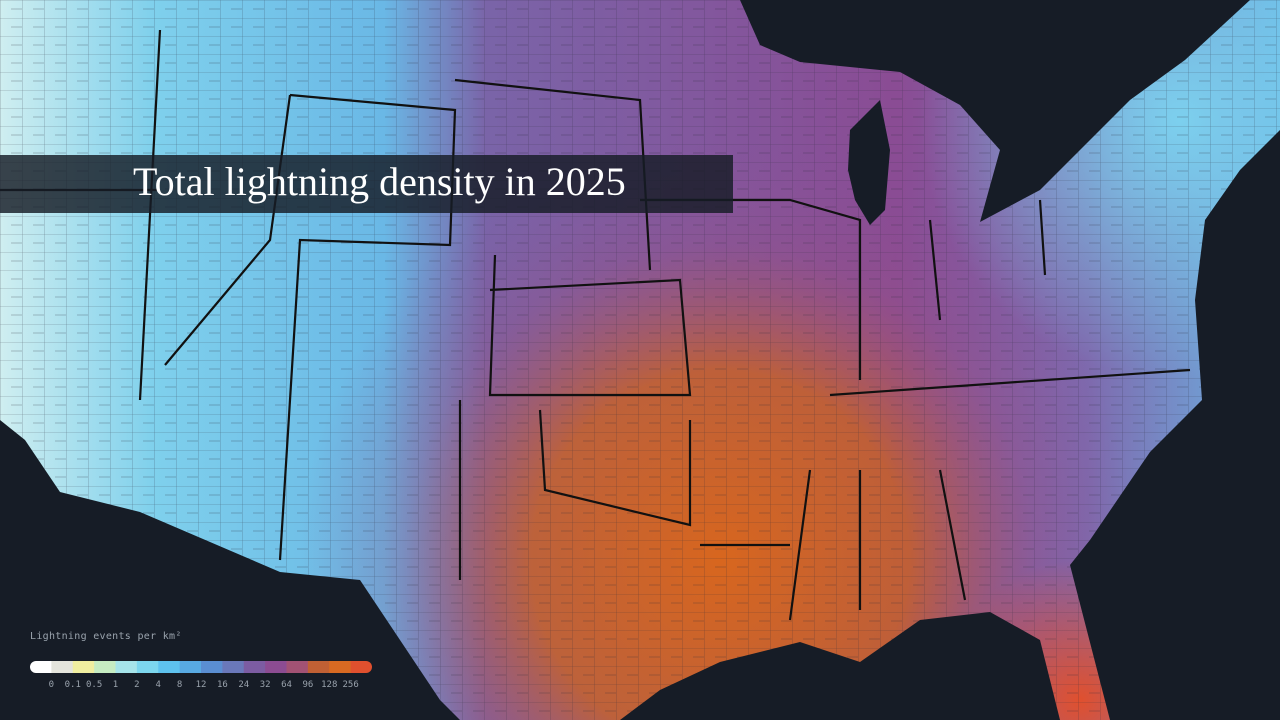  What do you see at coordinates (72, 685) in the screenshot?
I see `legend-label: 0.1` at bounding box center [72, 685].